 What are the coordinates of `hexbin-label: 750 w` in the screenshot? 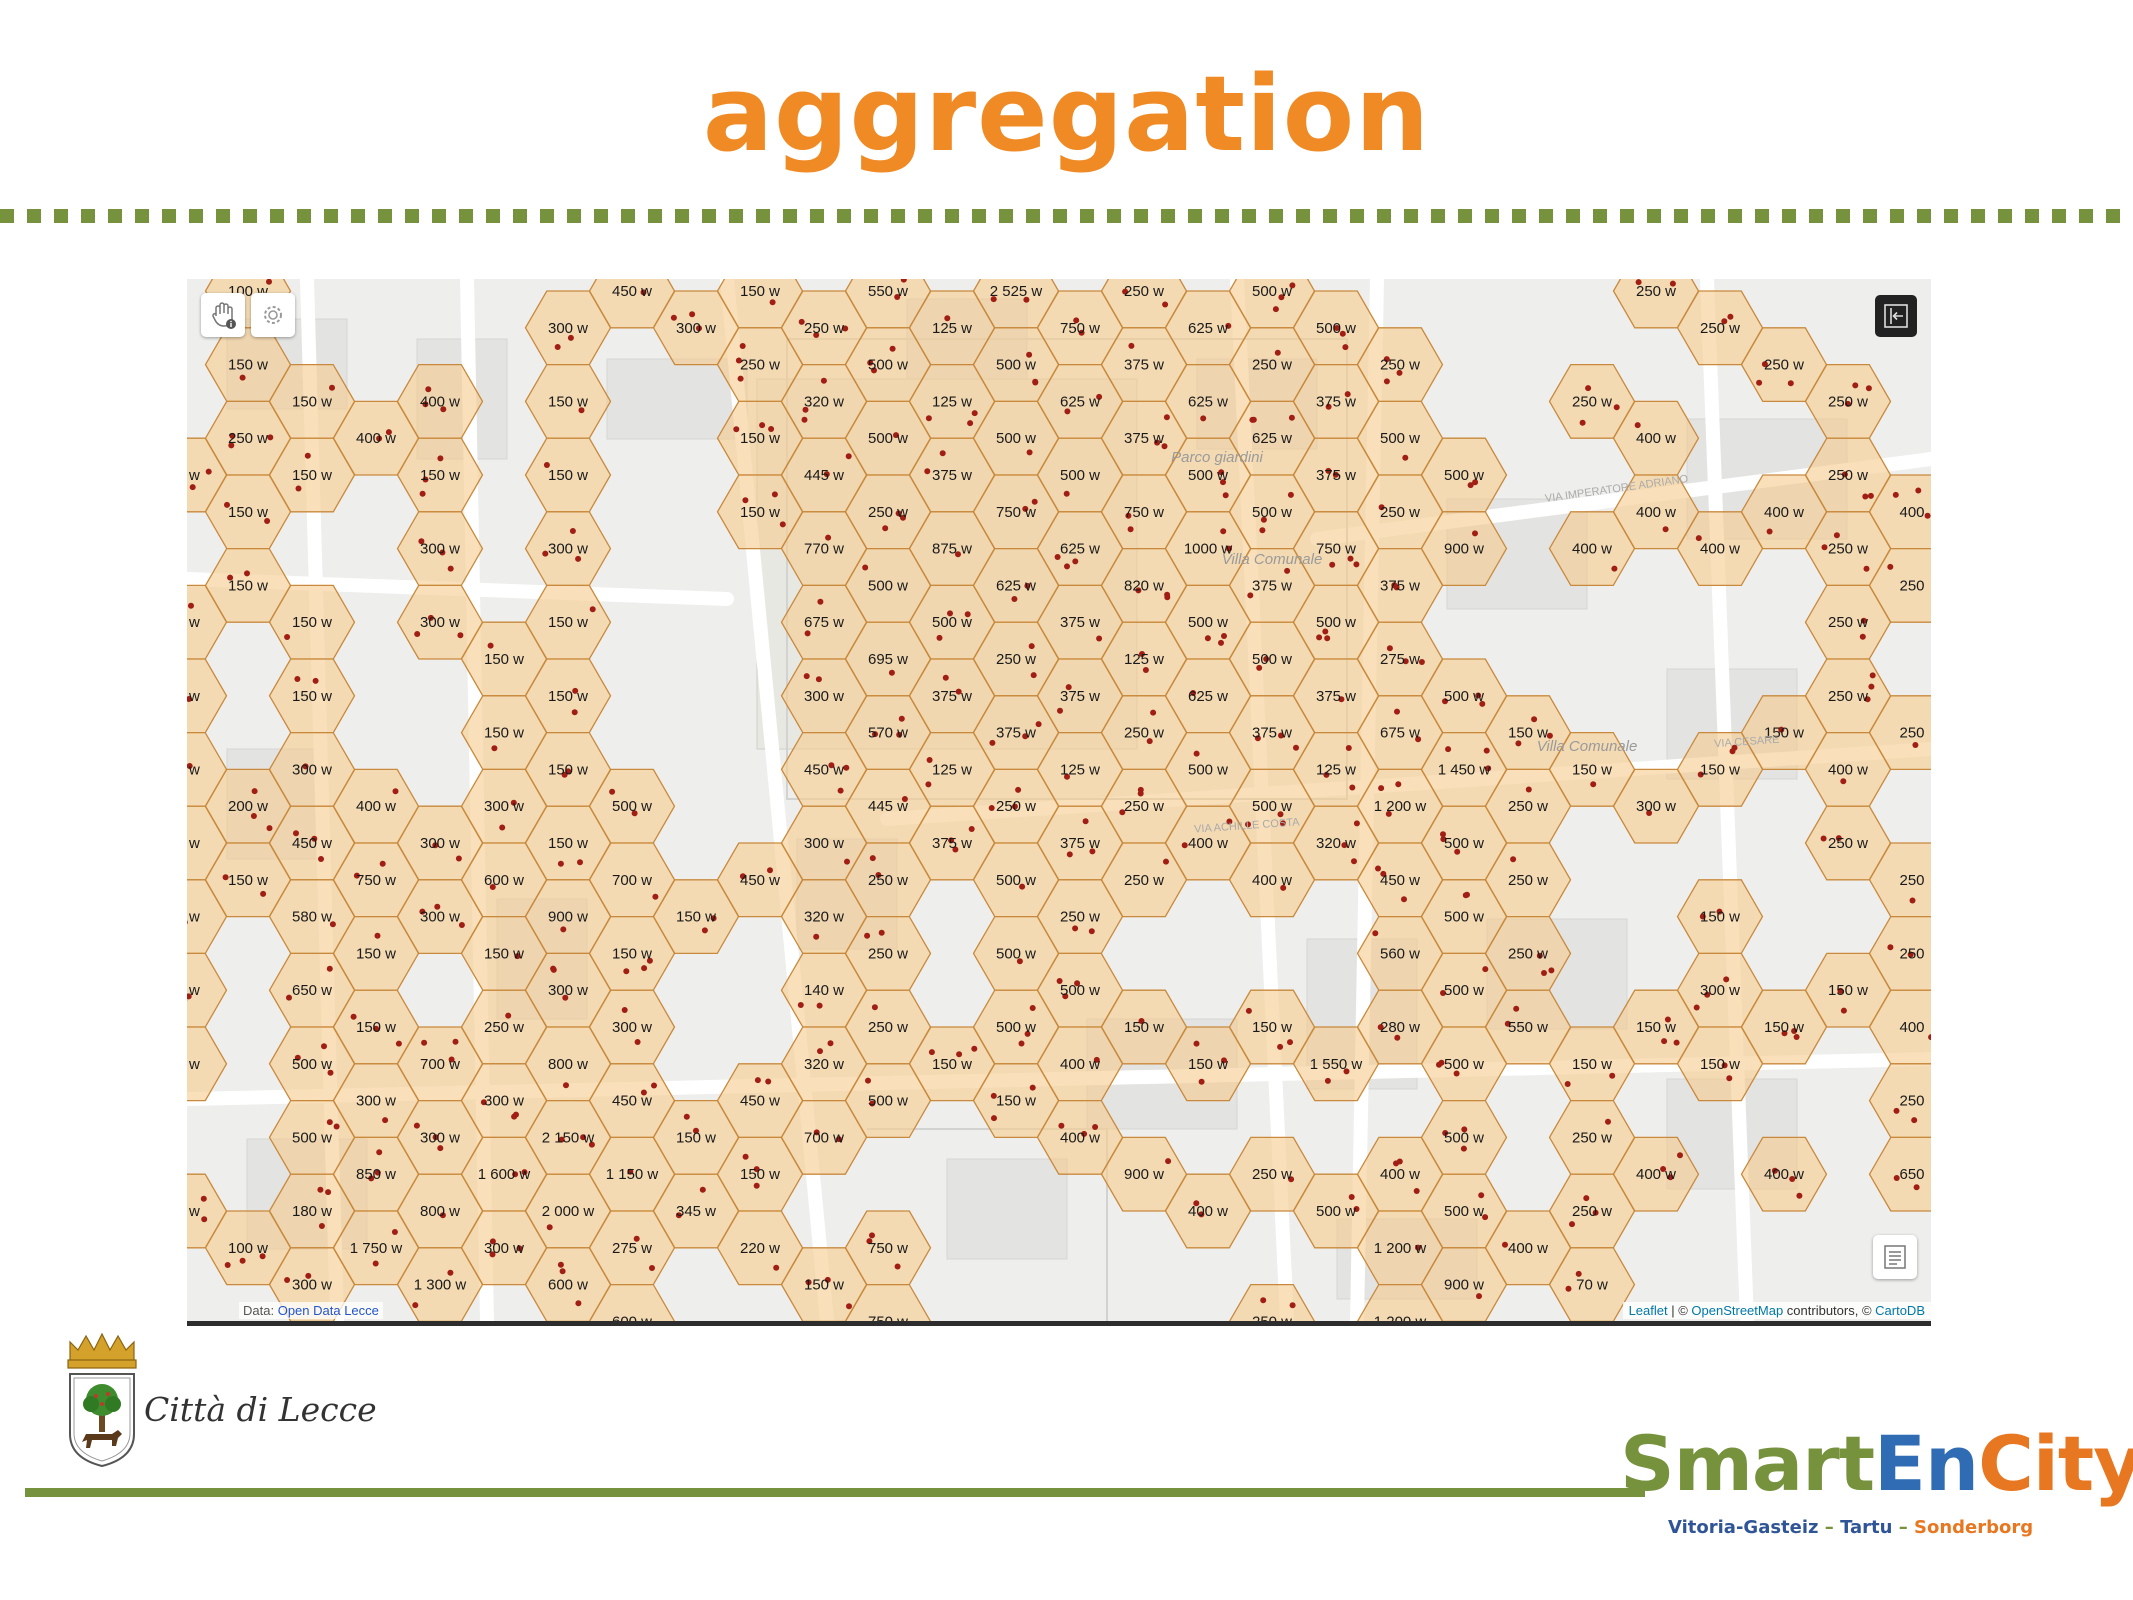 It's located at (1016, 512).